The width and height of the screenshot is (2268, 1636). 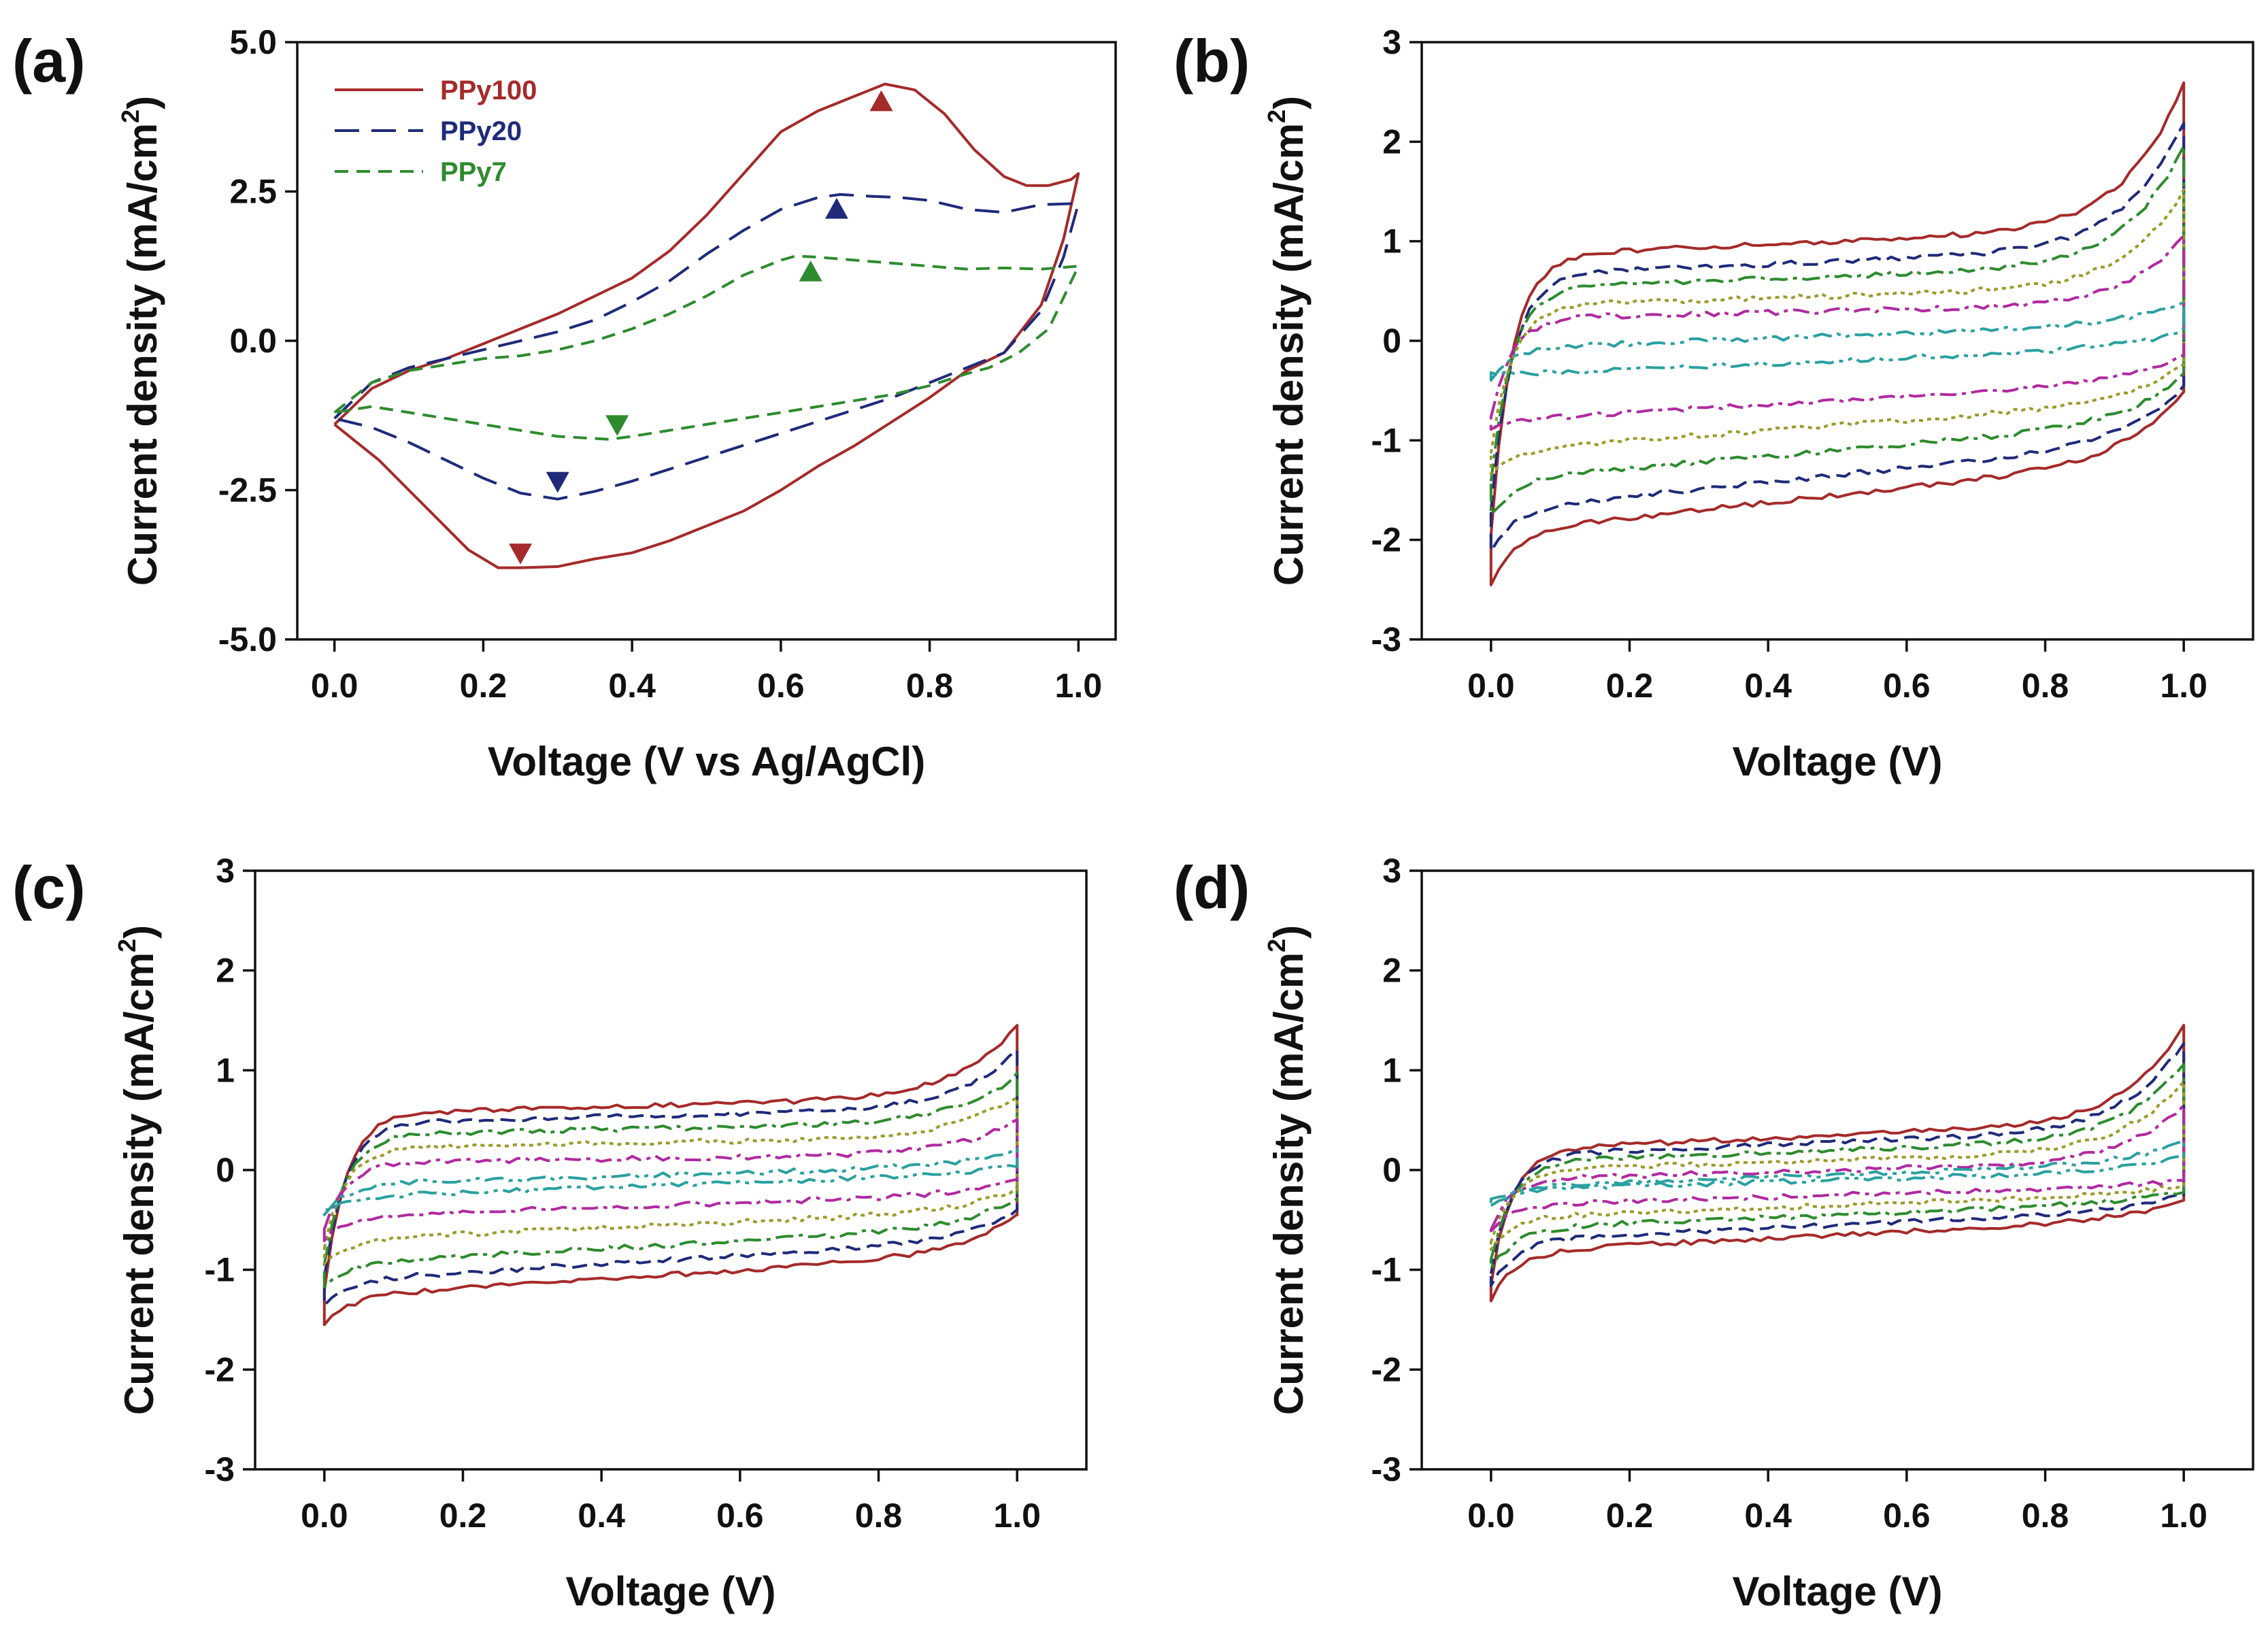 I want to click on series-line-ppy7, so click(x=706, y=347).